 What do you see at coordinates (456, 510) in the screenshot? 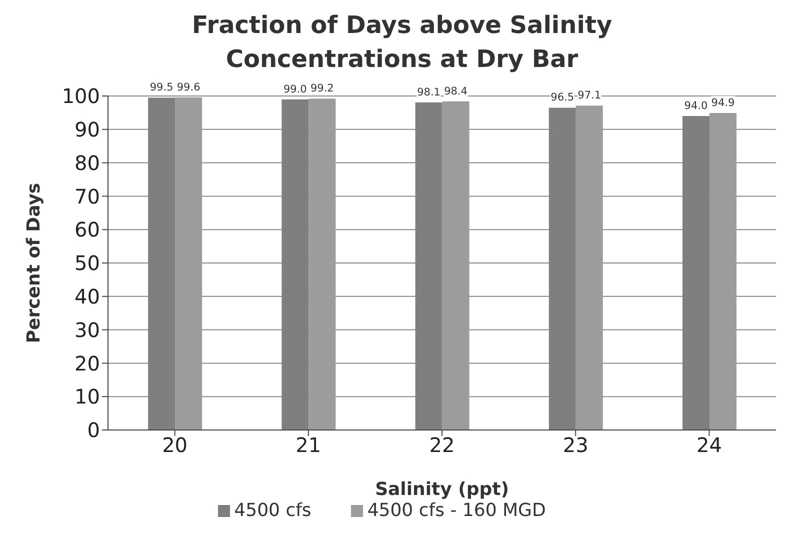
I see `legend-label: 4500 cfs - 160 MGD` at bounding box center [456, 510].